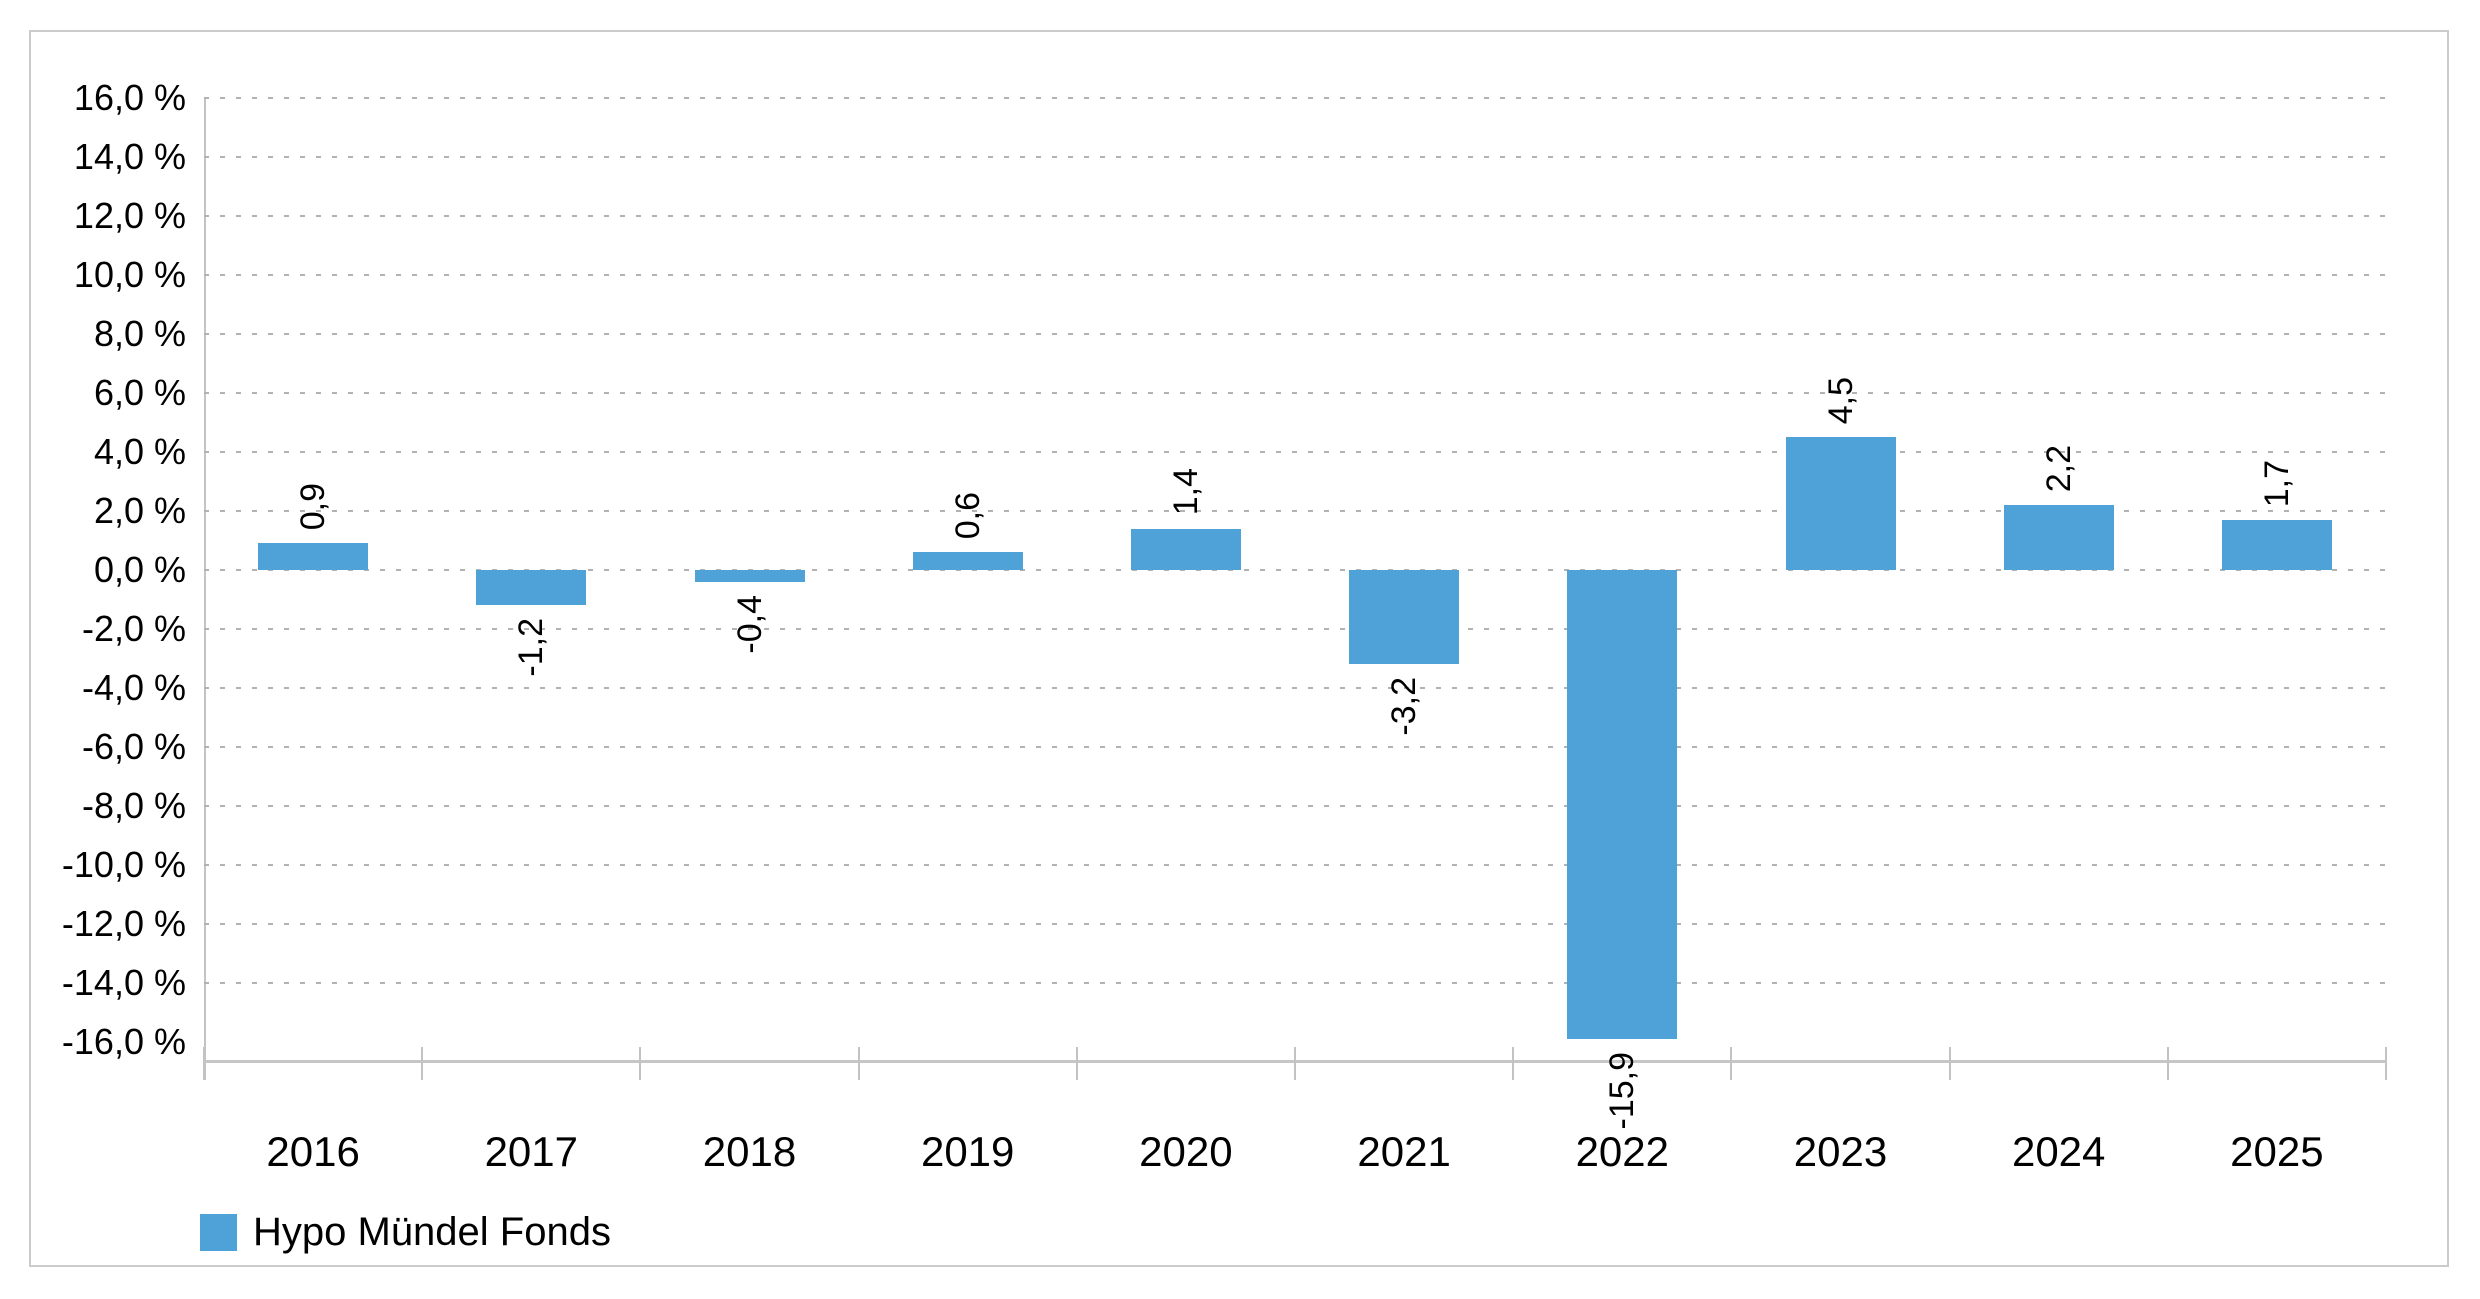 Image resolution: width=2480 pixels, height=1299 pixels. What do you see at coordinates (531, 647) in the screenshot?
I see `bar-value-label: -1,2` at bounding box center [531, 647].